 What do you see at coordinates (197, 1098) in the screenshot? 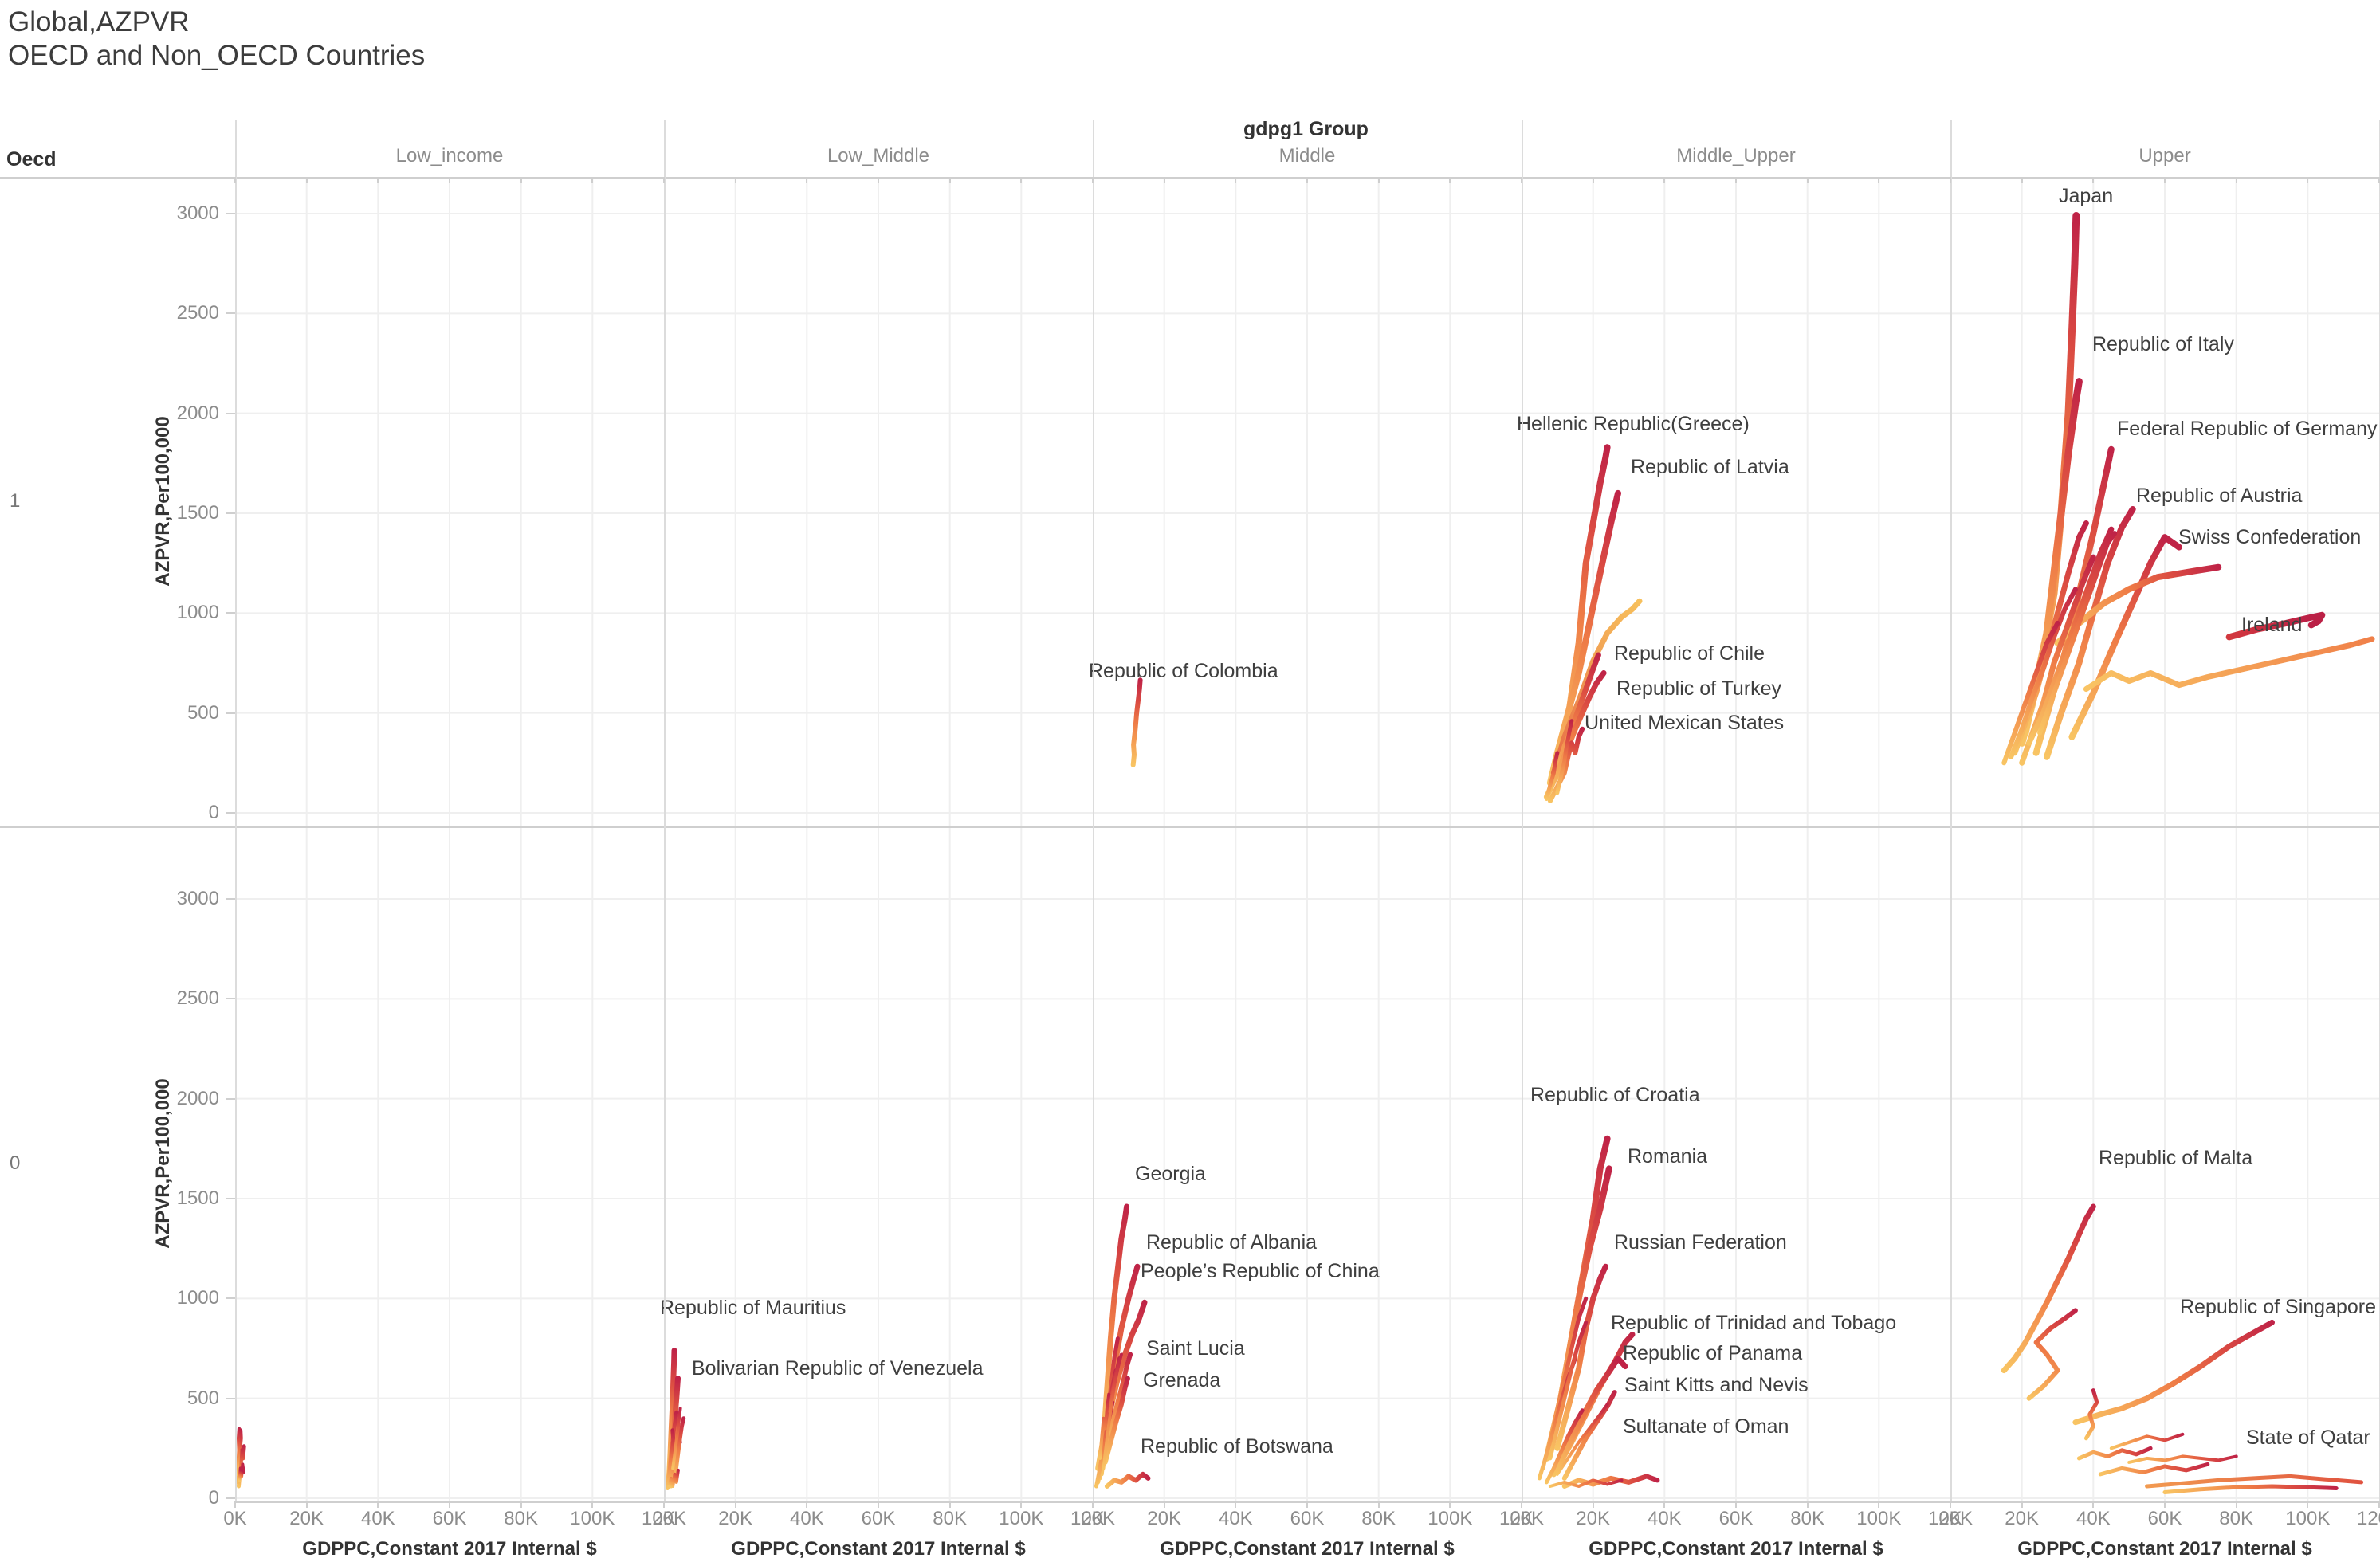
I see `y-tick-label: 2000` at bounding box center [197, 1098].